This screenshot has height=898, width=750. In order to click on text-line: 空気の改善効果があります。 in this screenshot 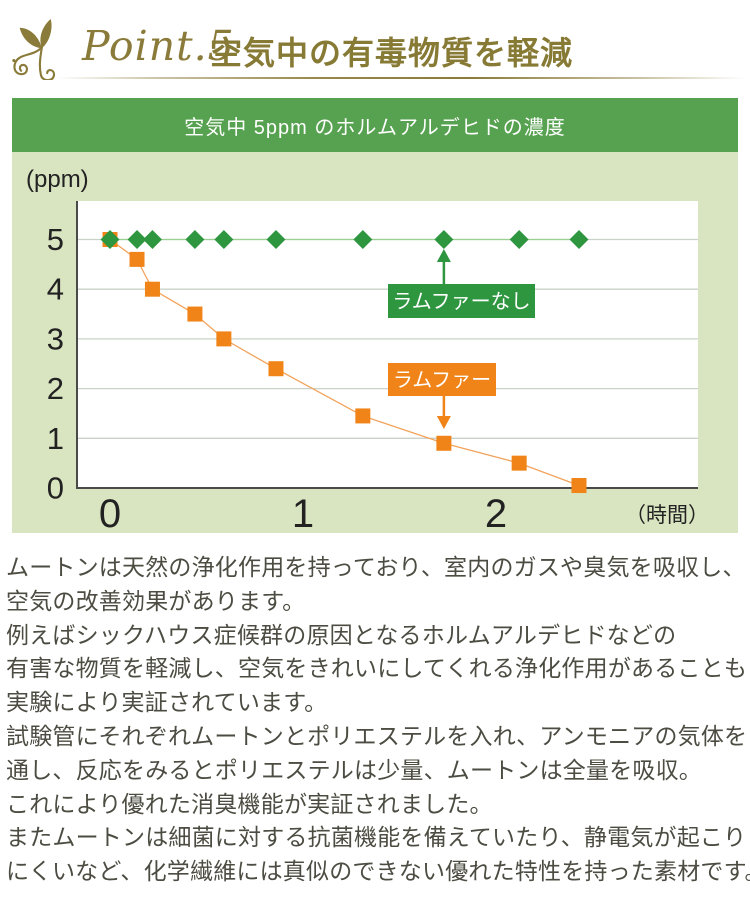, I will do `click(156, 601)`.